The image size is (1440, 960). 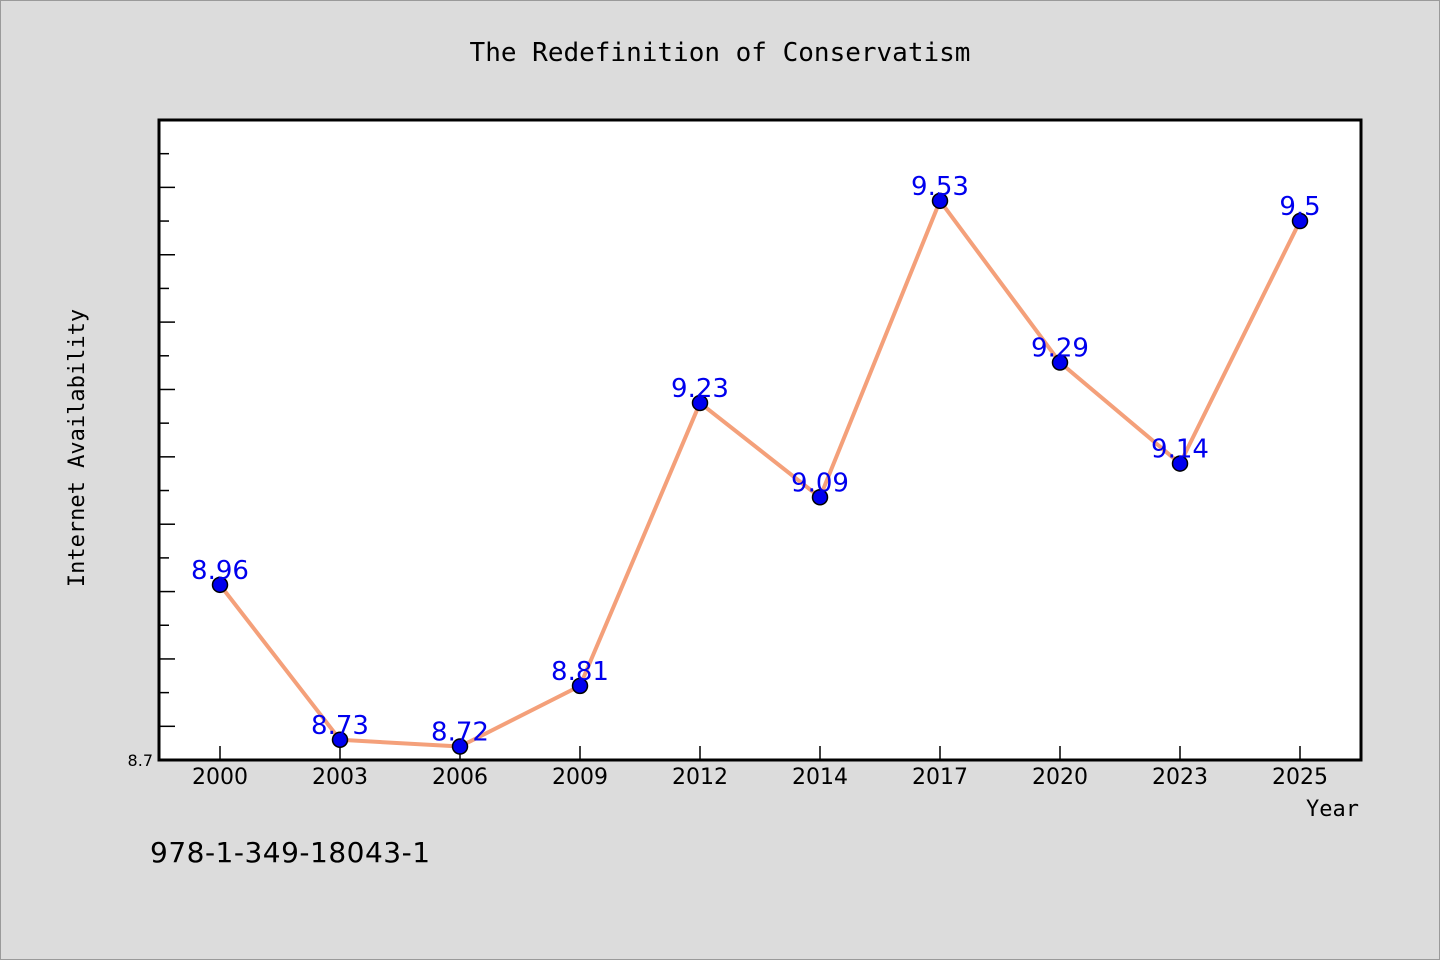 I want to click on y-tick-label: 8.7, so click(x=140, y=760).